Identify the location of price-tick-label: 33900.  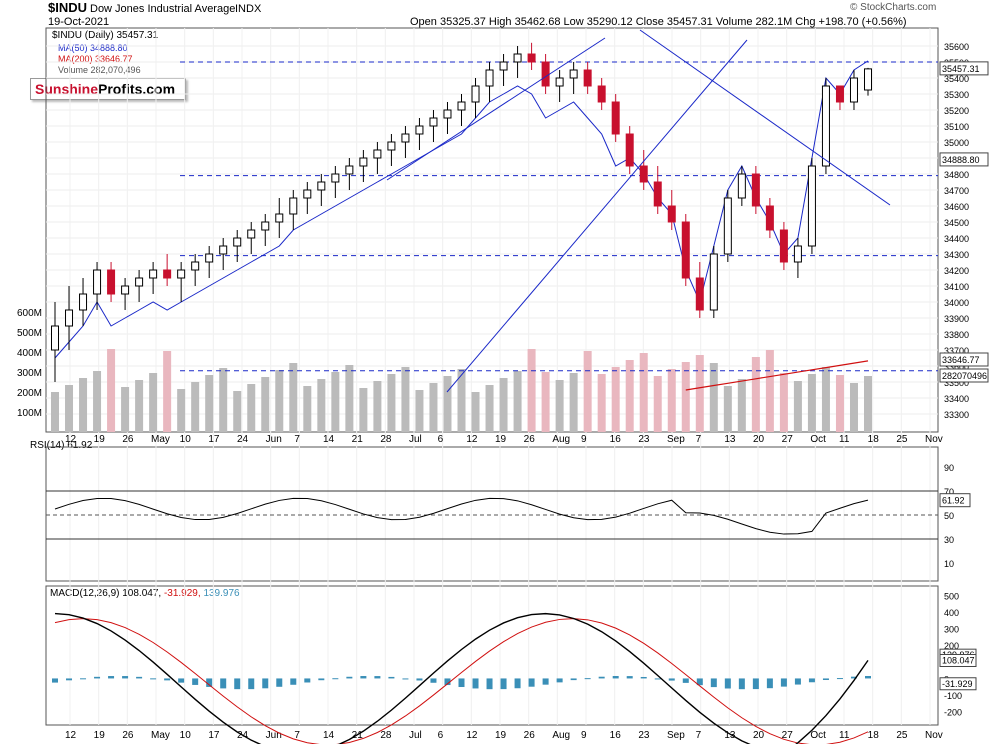
(956, 319).